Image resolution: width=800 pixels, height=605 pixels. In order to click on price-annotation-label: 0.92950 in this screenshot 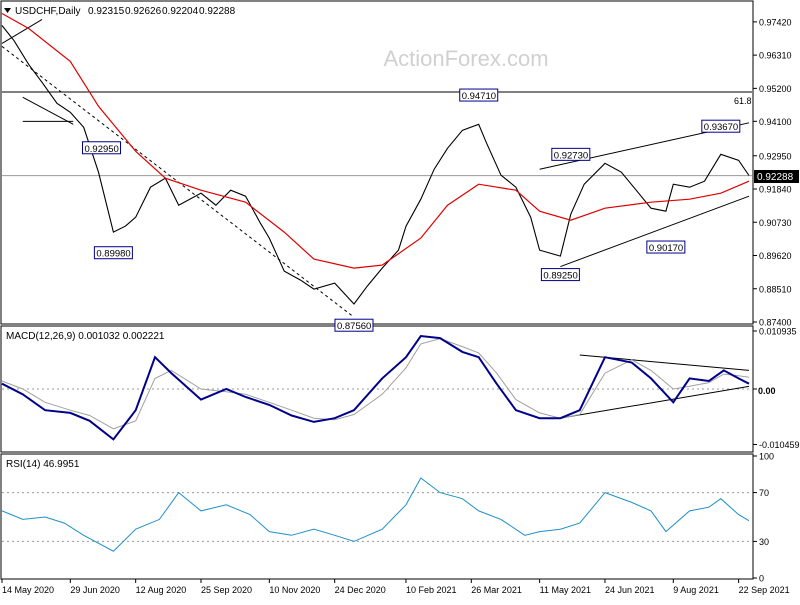, I will do `click(102, 149)`.